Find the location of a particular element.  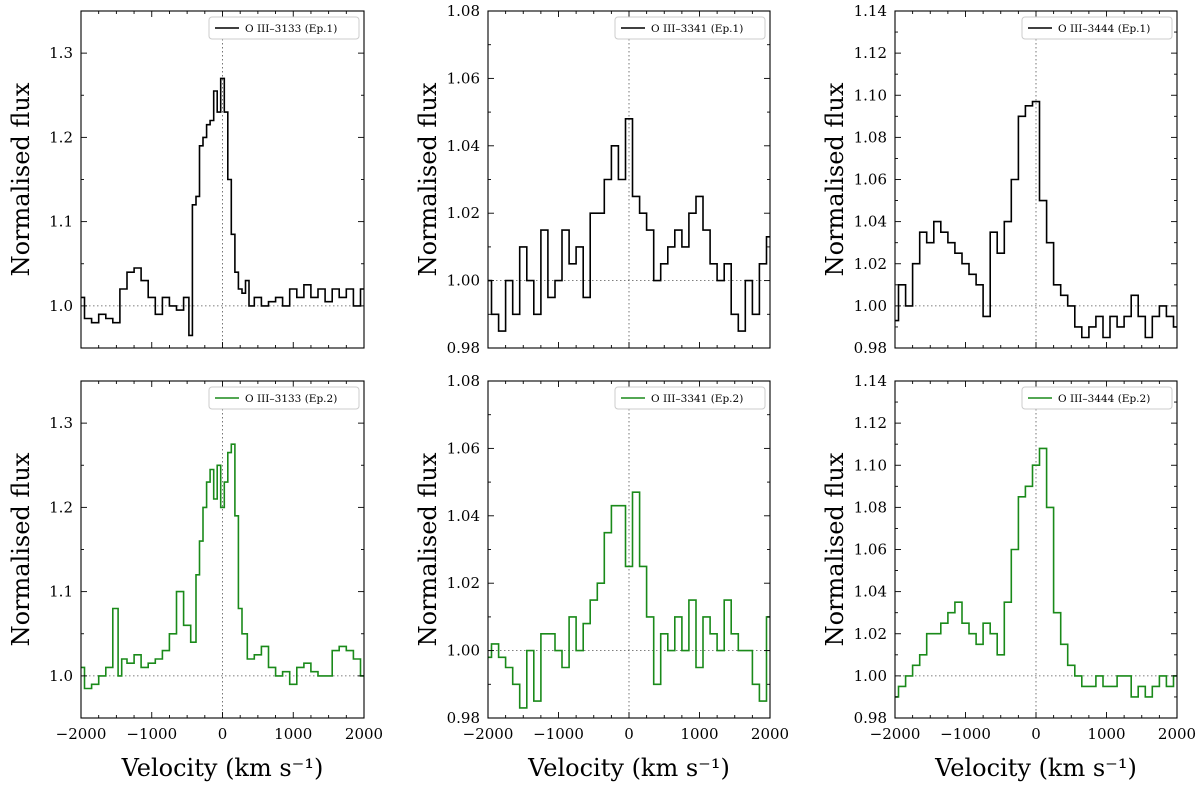

legend: O III–3341 (Ep.2) is located at coordinates (690, 398).